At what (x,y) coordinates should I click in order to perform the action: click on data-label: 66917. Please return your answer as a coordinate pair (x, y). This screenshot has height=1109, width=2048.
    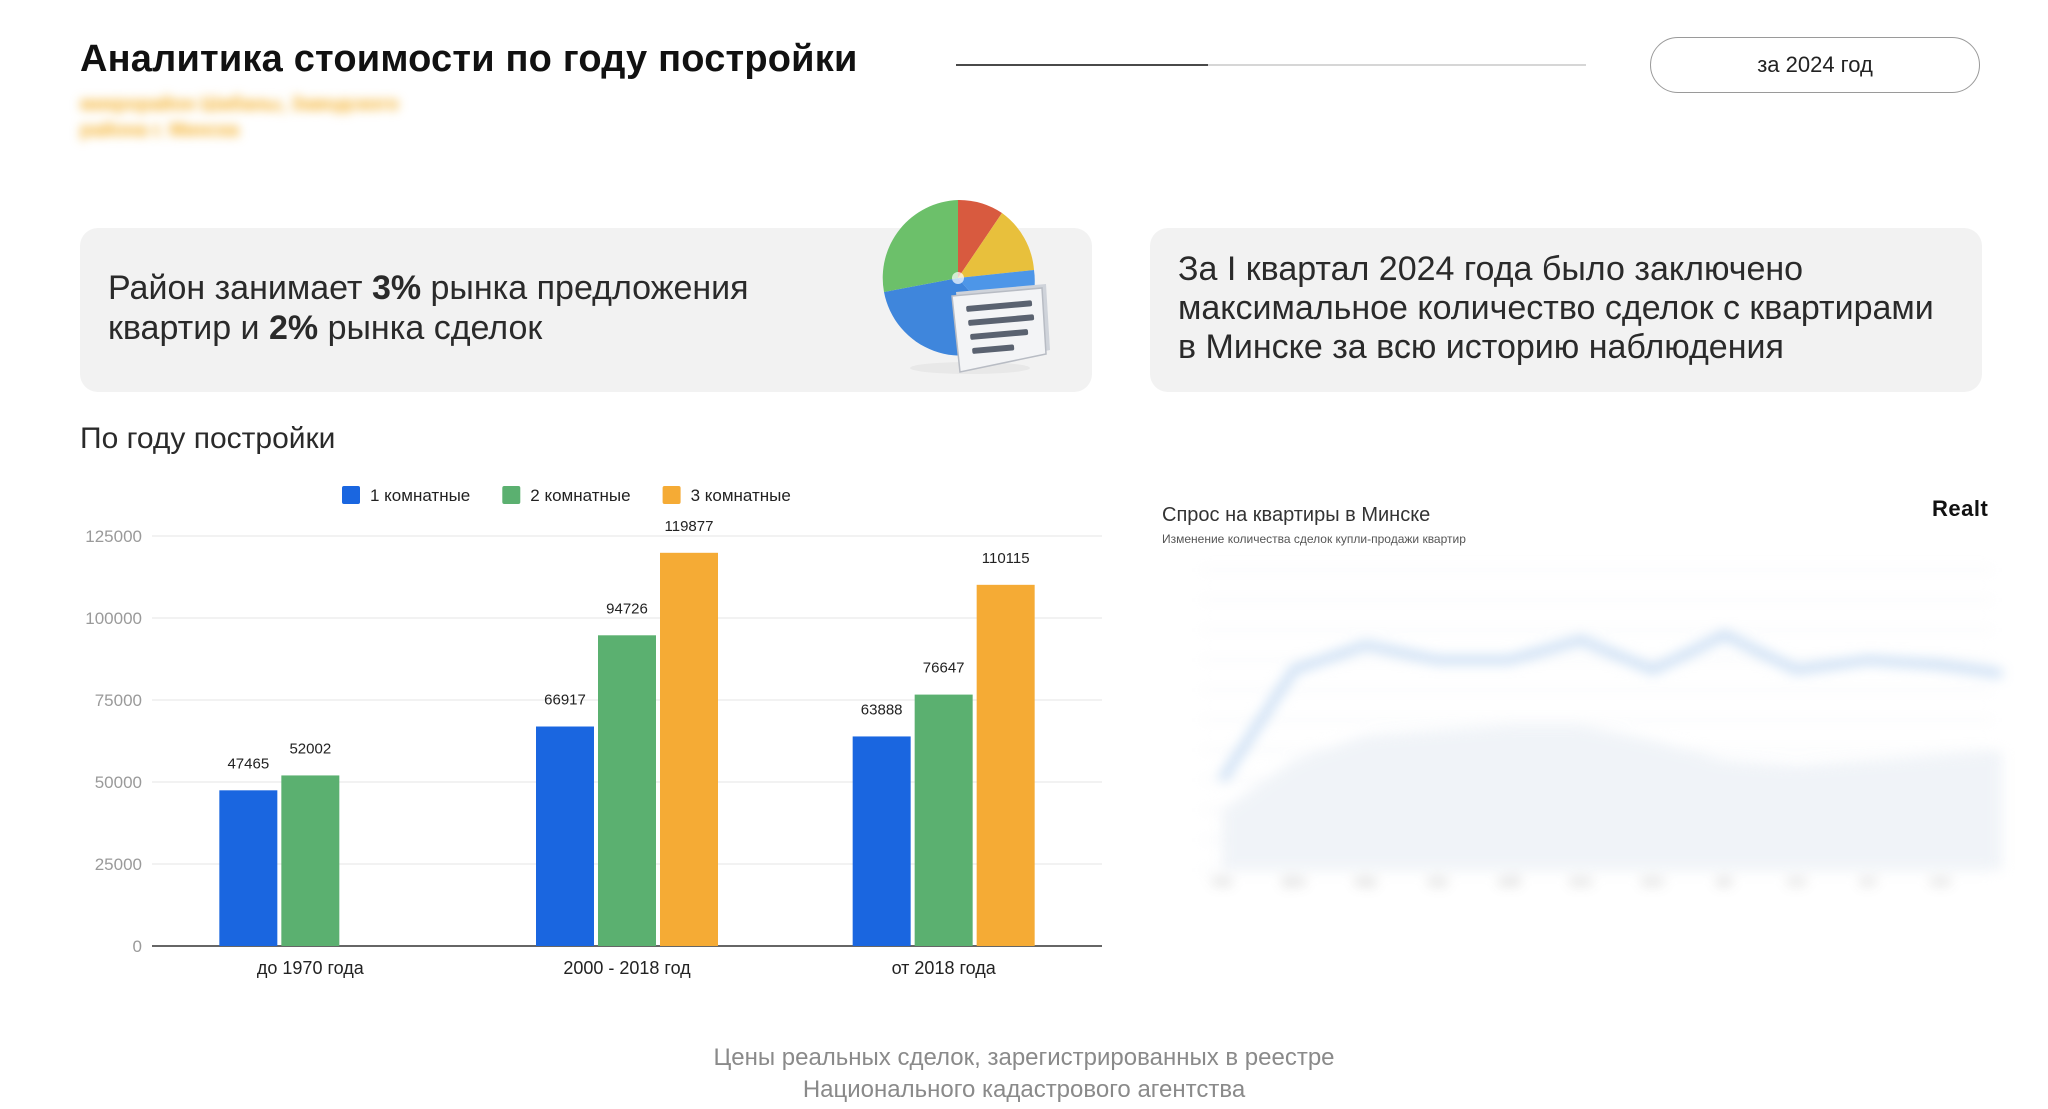
    Looking at the image, I should click on (565, 700).